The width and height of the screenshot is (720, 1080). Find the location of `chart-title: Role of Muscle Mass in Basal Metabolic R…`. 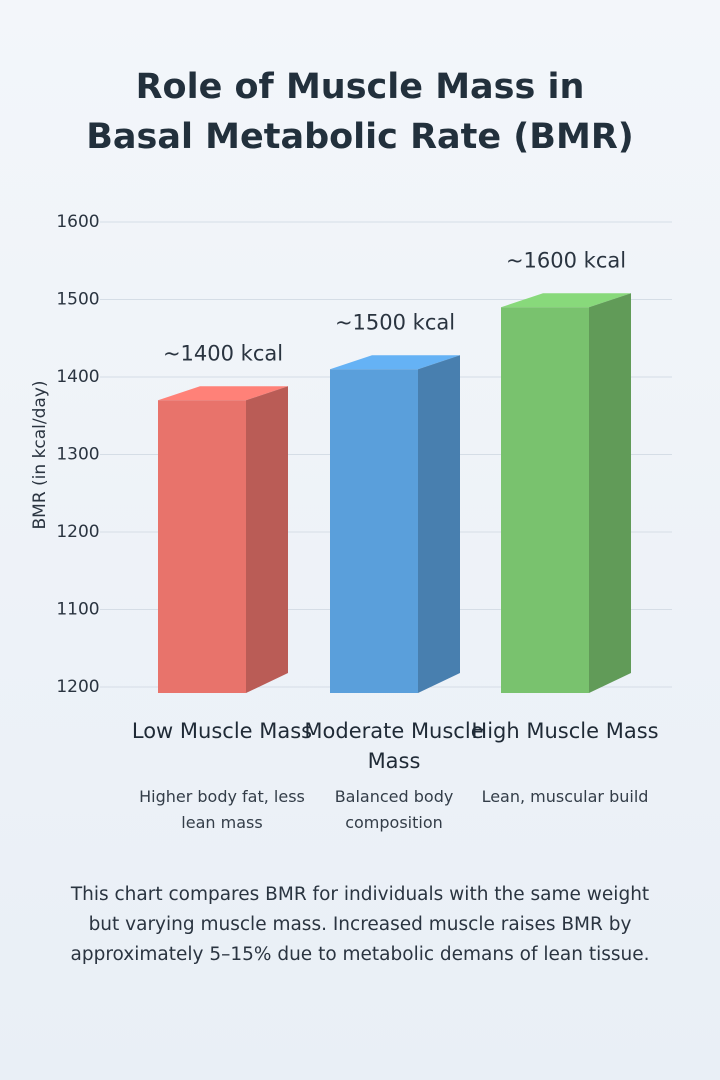

chart-title: Role of Muscle Mass in Basal Metabolic R… is located at coordinates (360, 112).